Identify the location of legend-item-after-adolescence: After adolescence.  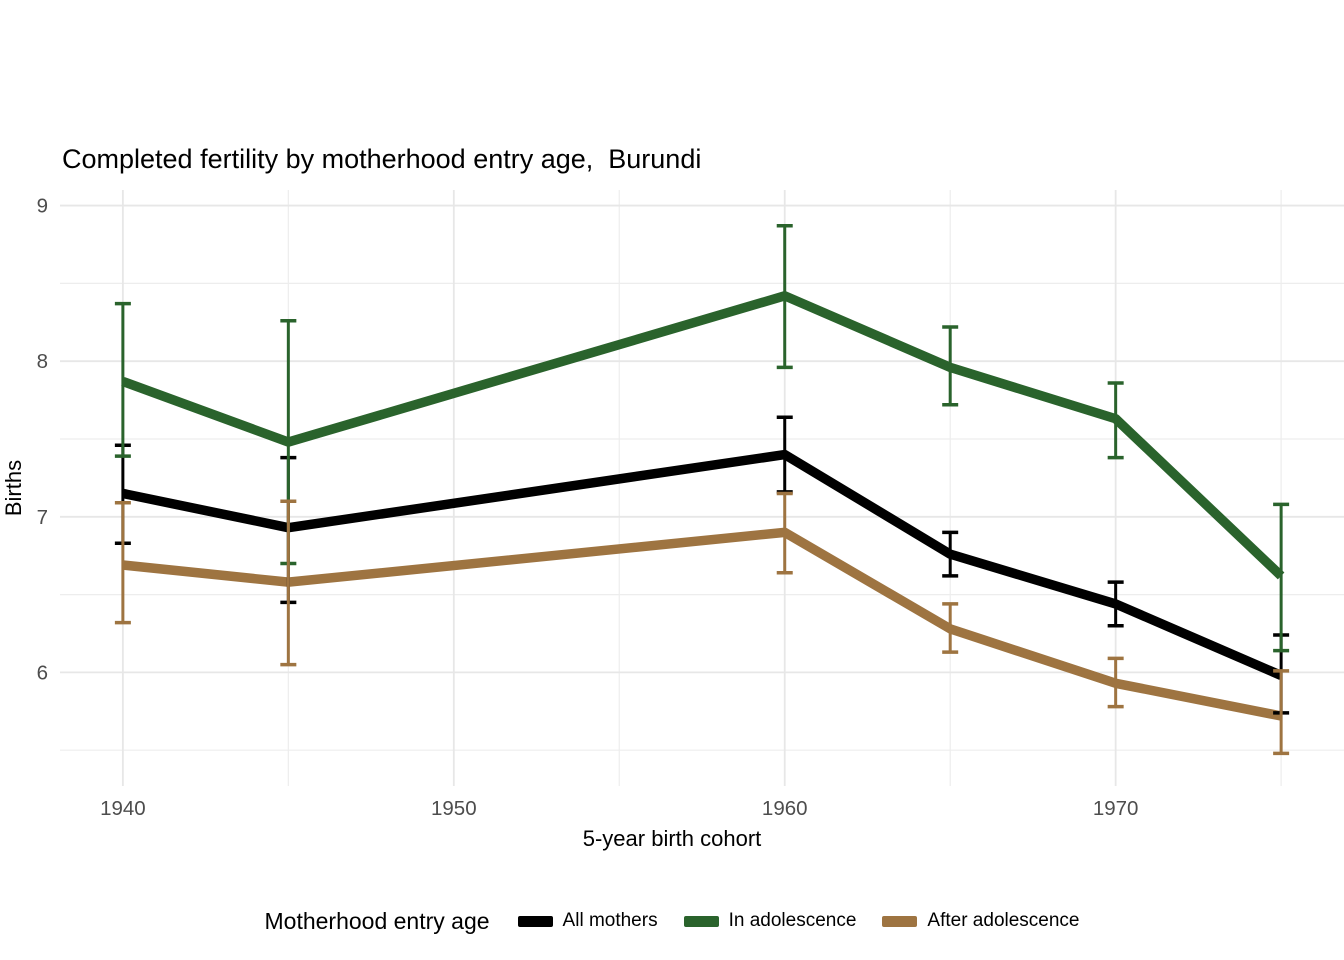
(981, 921).